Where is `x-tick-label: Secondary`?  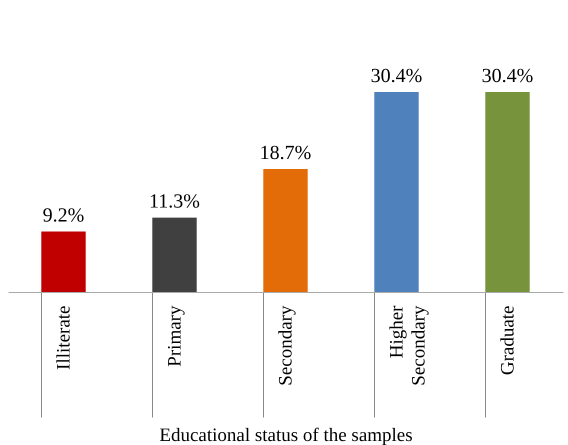 x-tick-label: Secondary is located at coordinates (286, 345).